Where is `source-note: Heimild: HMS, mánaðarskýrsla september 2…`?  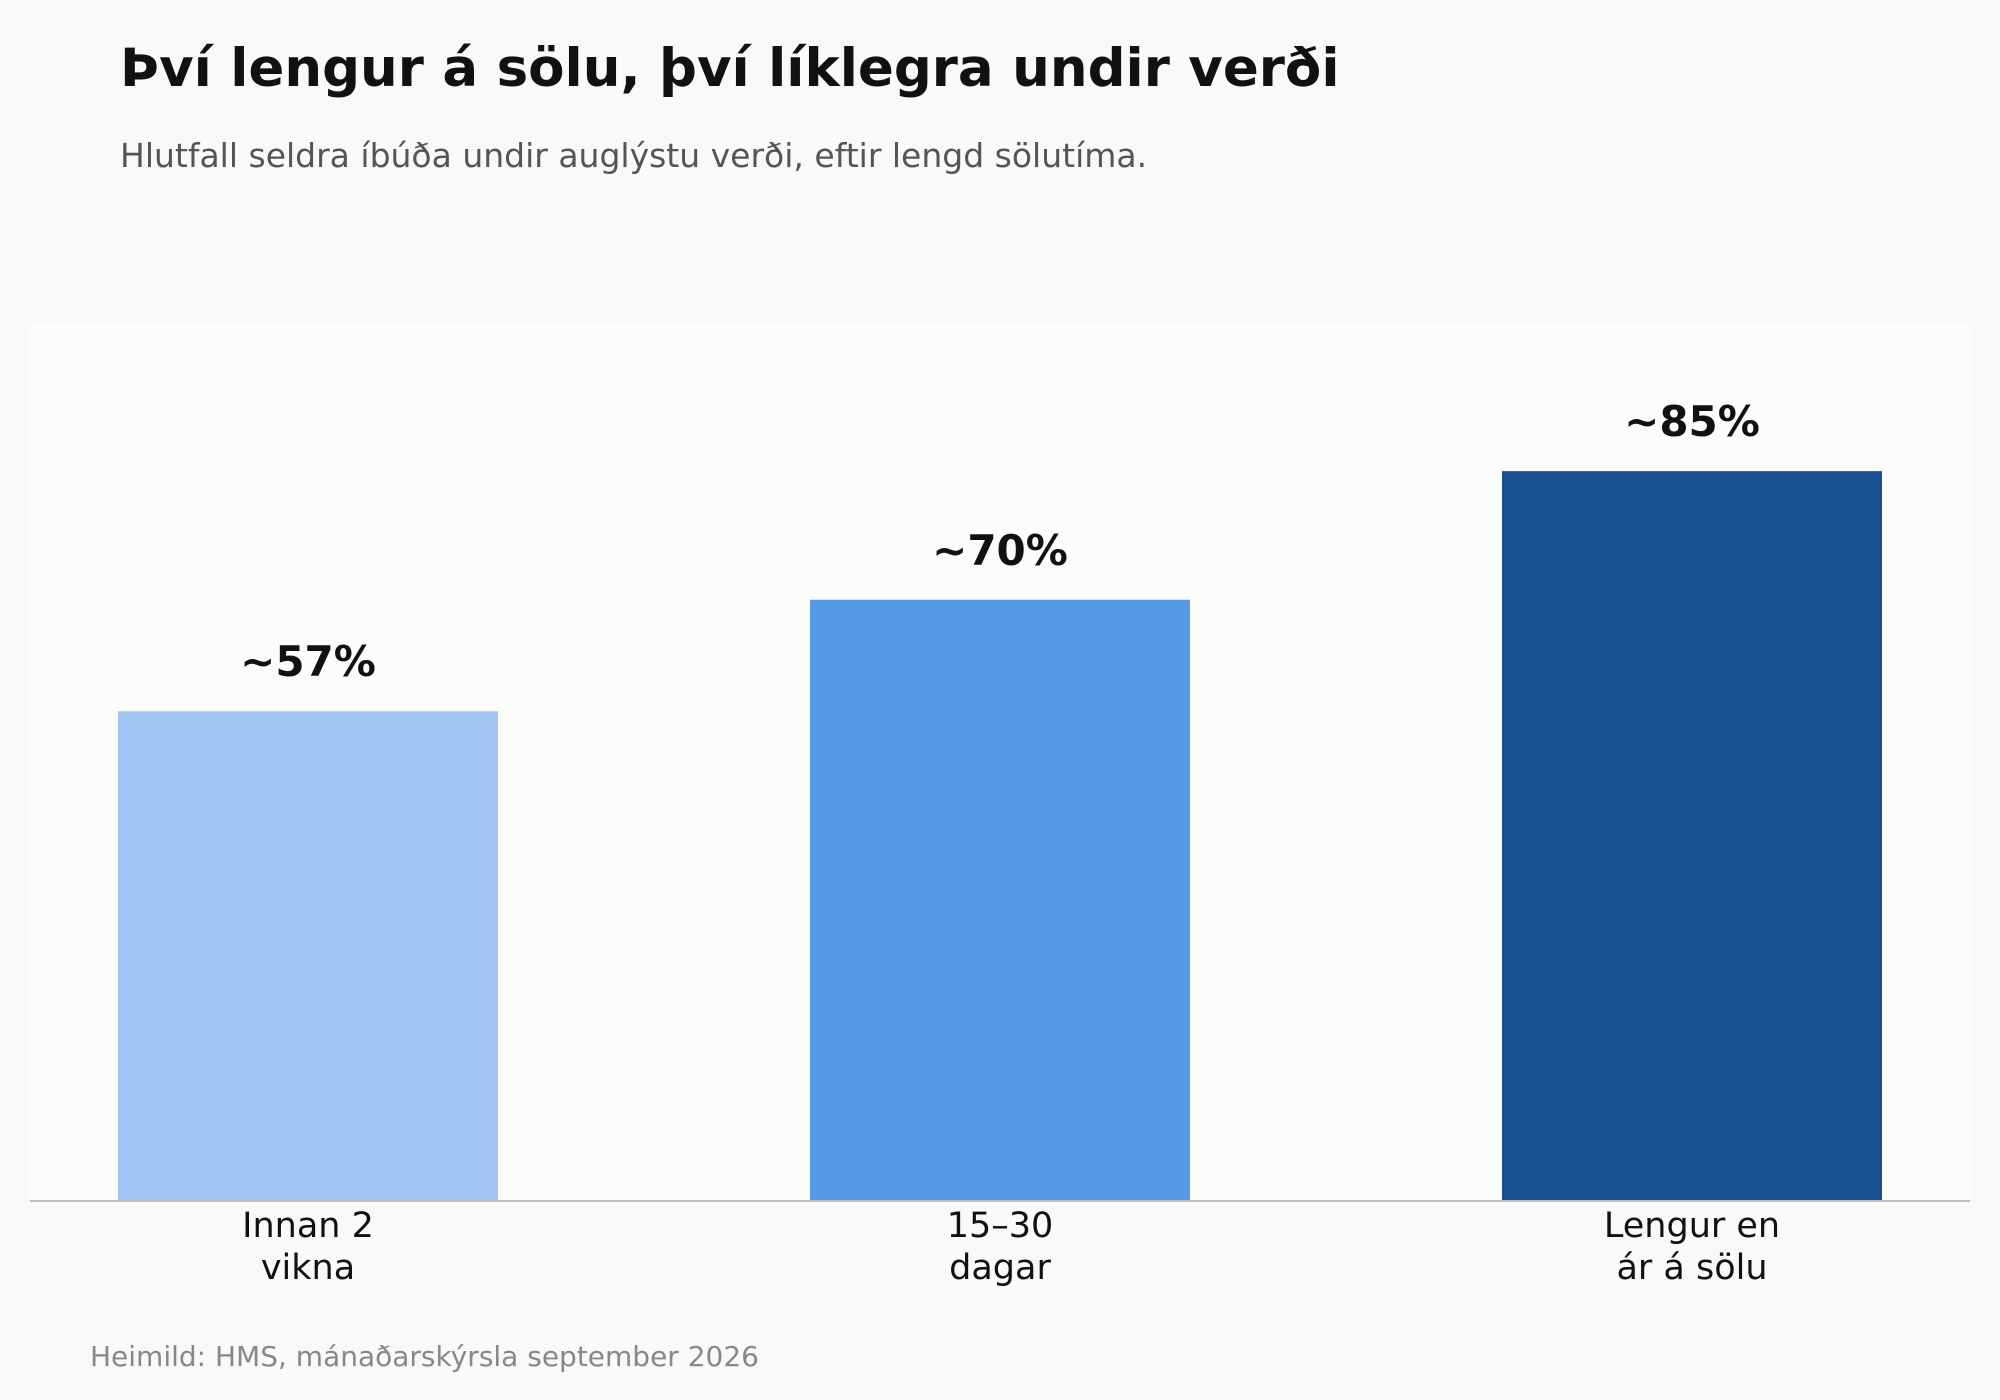 source-note: Heimild: HMS, mánaðarskýrsla september 2… is located at coordinates (424, 1356).